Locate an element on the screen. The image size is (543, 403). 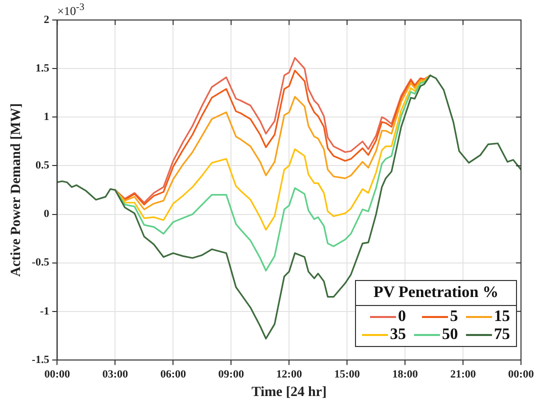
x-axis-title: Time [24 hr] is located at coordinates (289, 392).